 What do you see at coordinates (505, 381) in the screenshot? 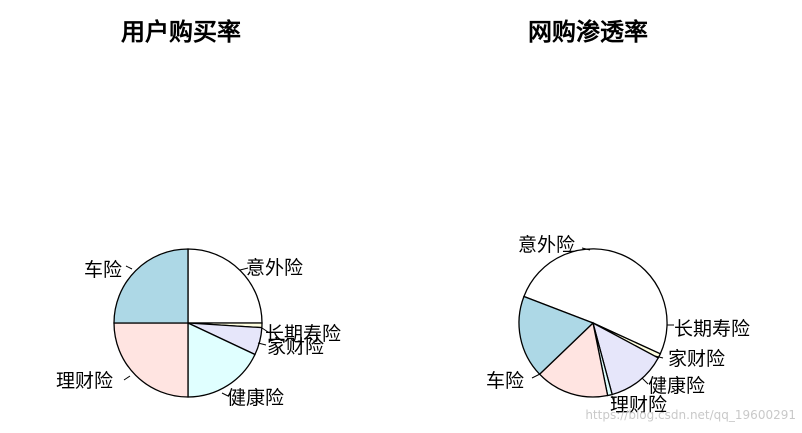
I see `slice-label-2-6: 车险` at bounding box center [505, 381].